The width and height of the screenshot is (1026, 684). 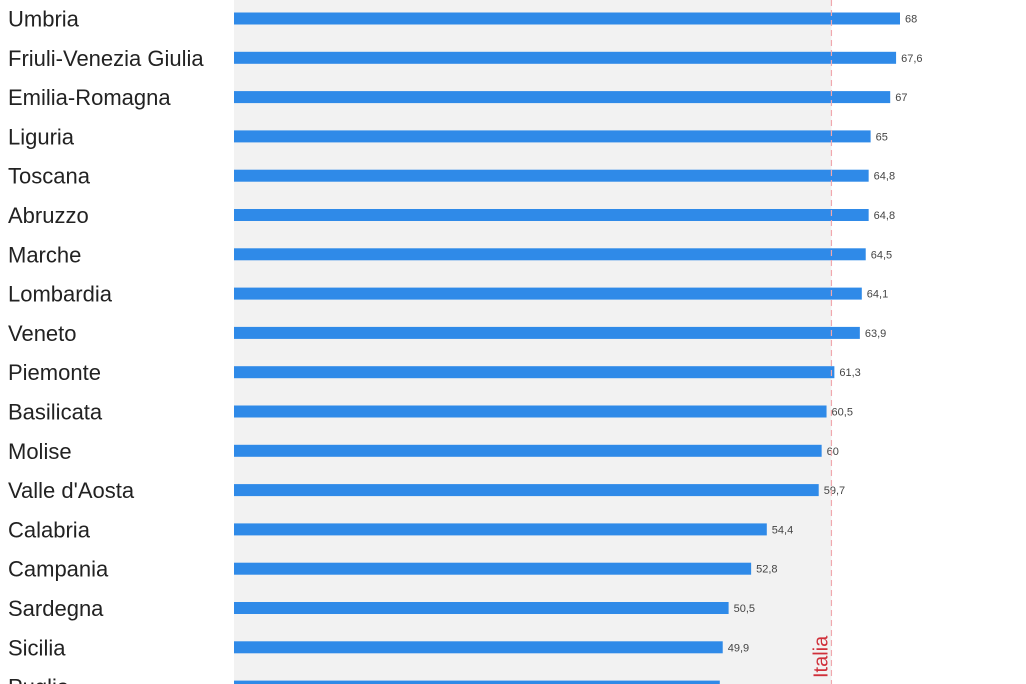 I want to click on value-label: 59,7, so click(x=834, y=491).